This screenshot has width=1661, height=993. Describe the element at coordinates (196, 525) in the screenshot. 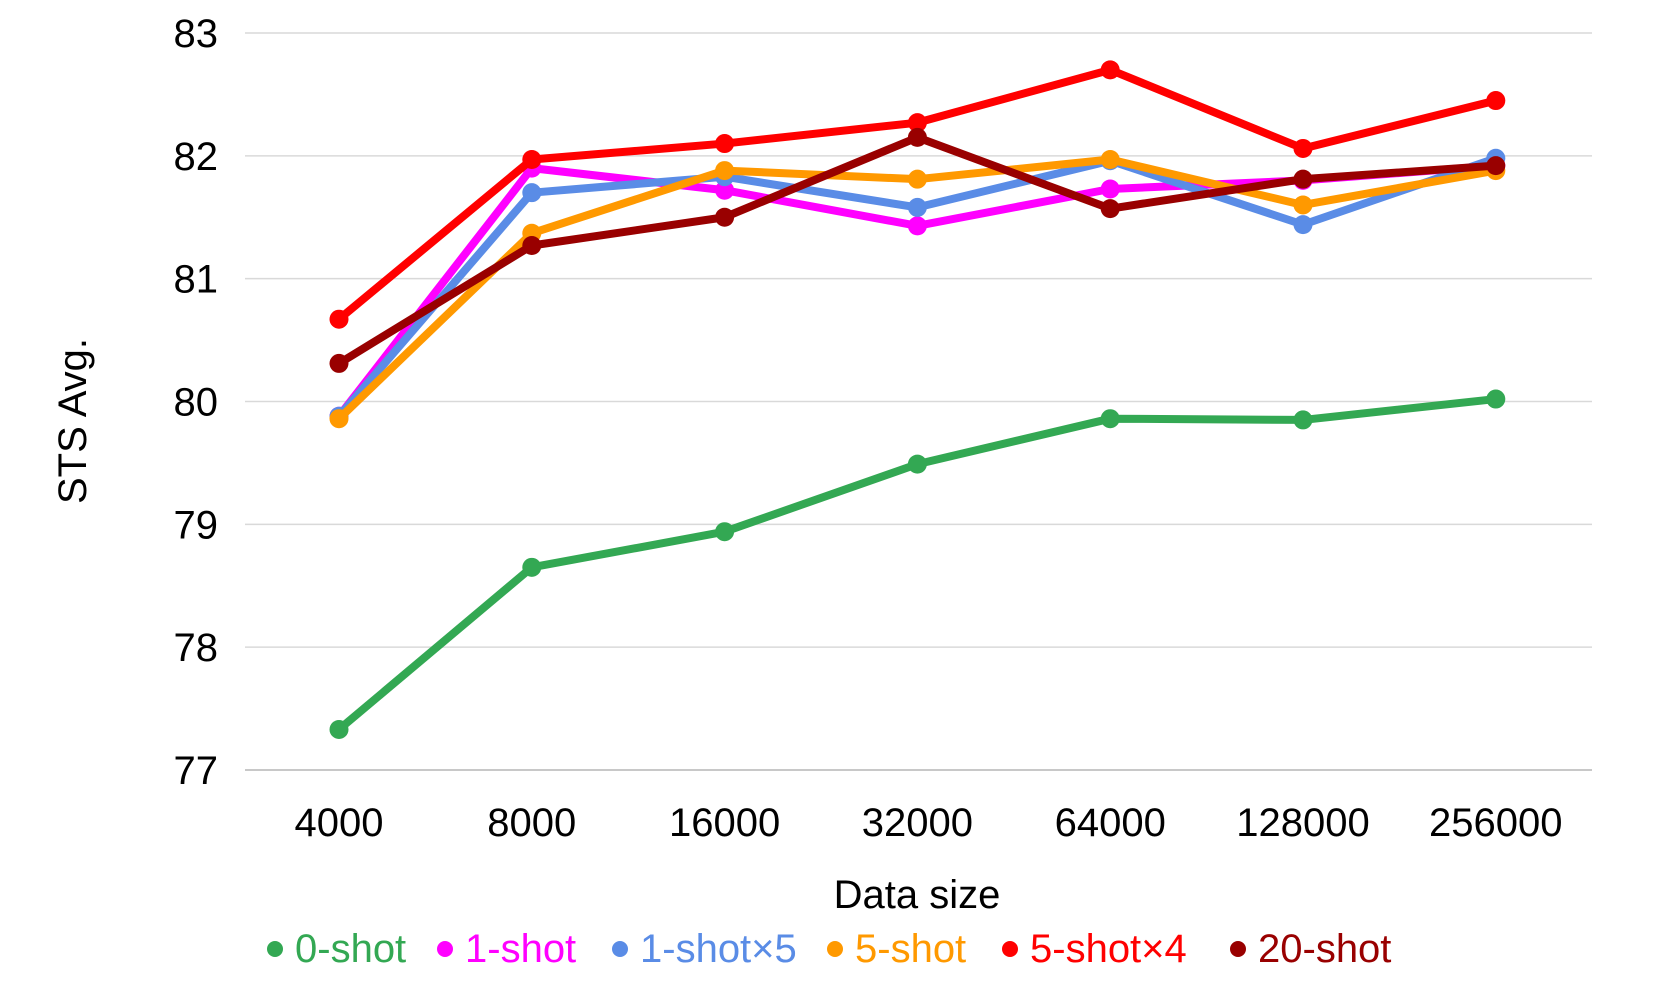

I see `y-tick-label: 79` at that location.